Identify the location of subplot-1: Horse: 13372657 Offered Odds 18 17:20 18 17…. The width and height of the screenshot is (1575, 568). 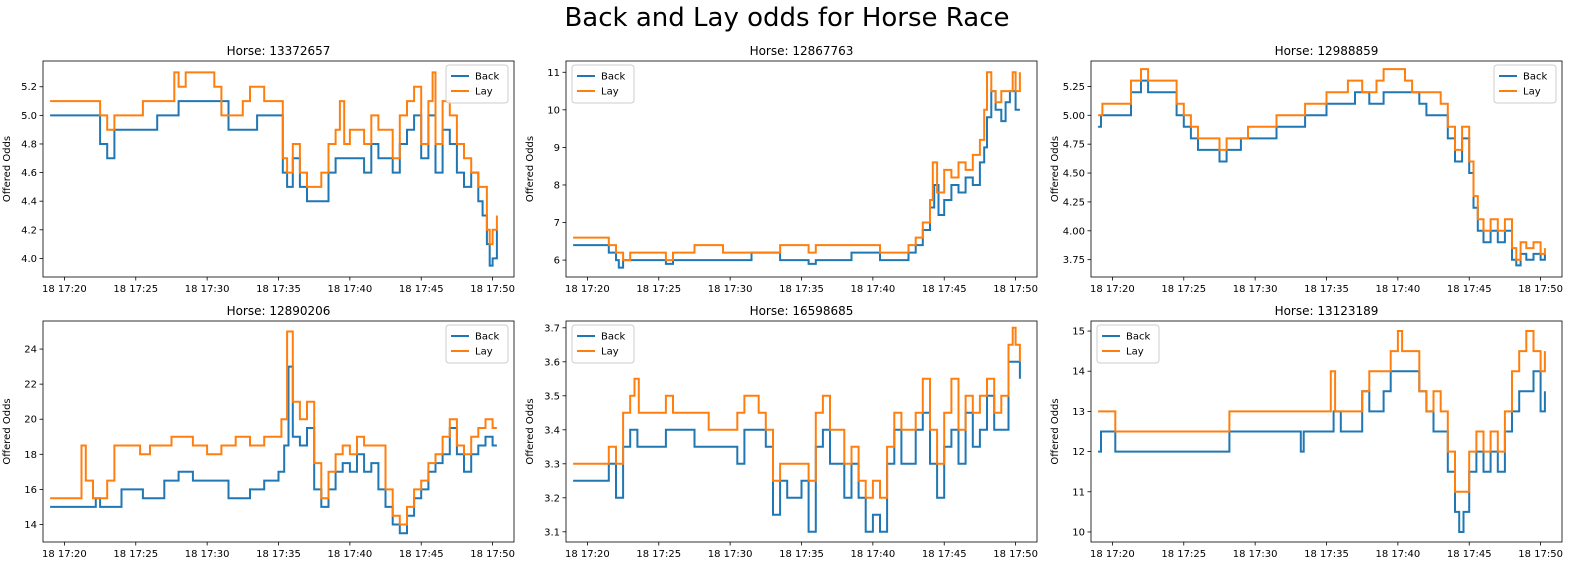
(258, 169).